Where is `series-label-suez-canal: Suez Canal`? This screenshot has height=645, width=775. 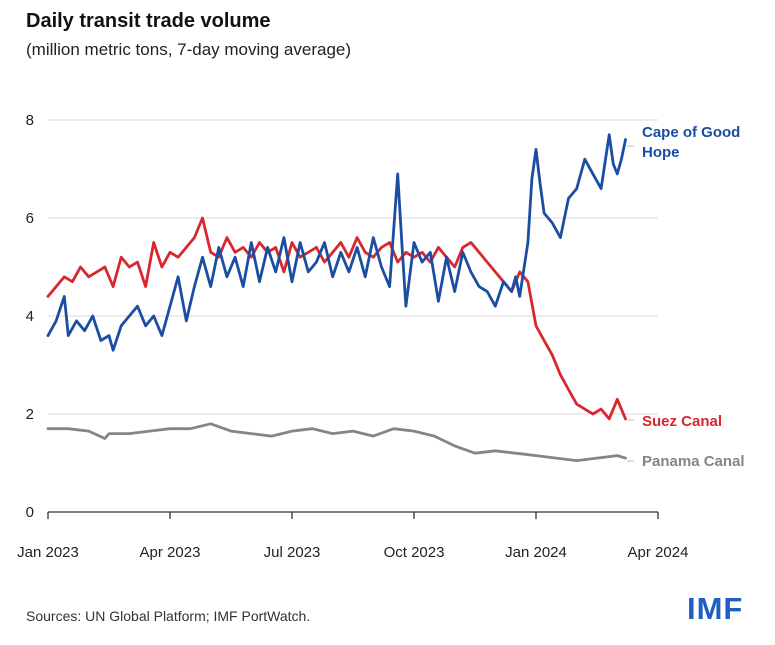
series-label-suez-canal: Suez Canal is located at coordinates (682, 421).